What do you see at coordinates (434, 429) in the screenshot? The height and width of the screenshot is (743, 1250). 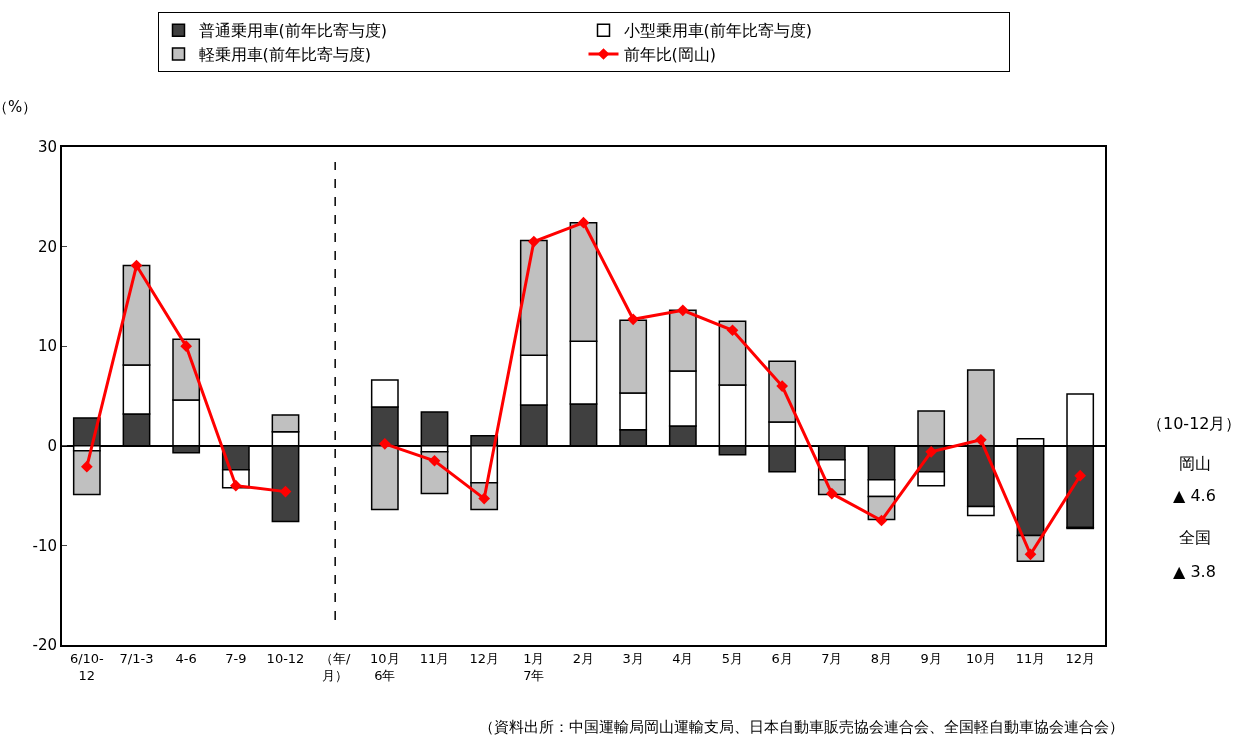 I see `bar` at bounding box center [434, 429].